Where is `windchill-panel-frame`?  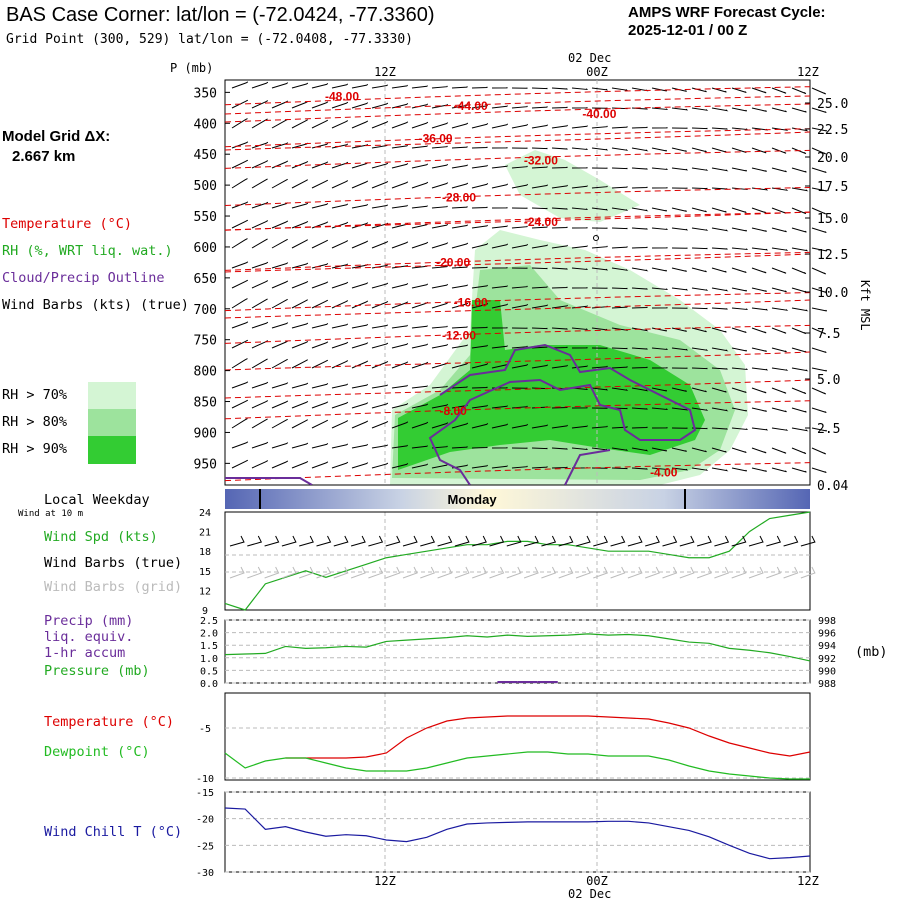 windchill-panel-frame is located at coordinates (517, 832).